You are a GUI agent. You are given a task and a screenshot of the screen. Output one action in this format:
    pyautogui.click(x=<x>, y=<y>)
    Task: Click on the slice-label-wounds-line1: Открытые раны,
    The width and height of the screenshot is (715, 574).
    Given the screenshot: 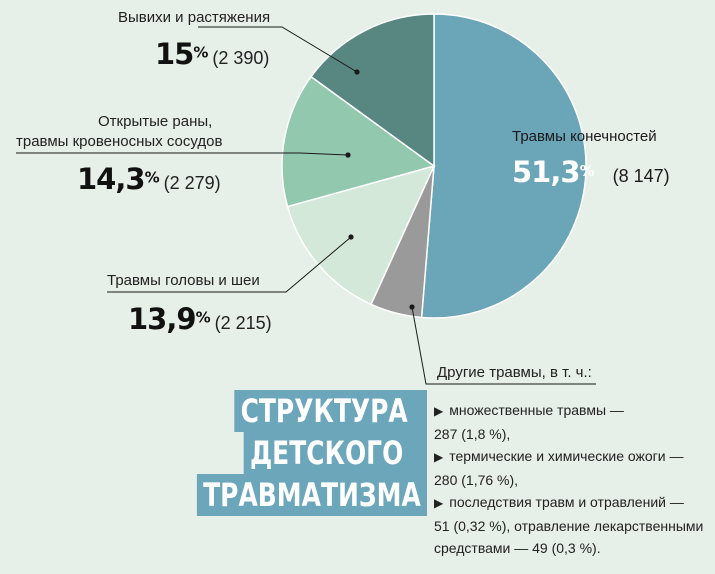 What is the action you would take?
    pyautogui.click(x=155, y=121)
    